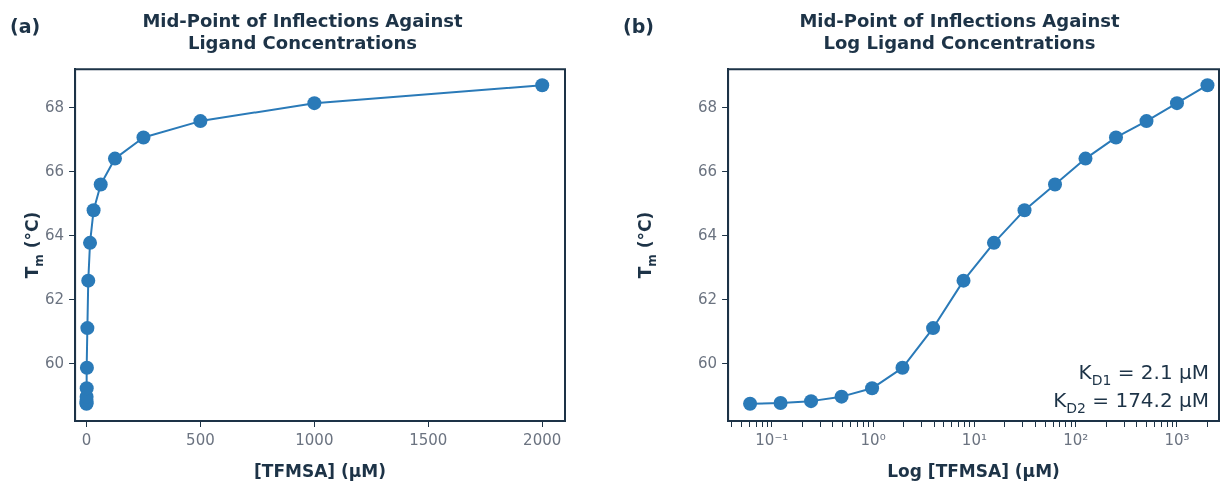 This screenshot has width=1226, height=485. I want to click on x-tick-label: 1000, so click(314, 439).